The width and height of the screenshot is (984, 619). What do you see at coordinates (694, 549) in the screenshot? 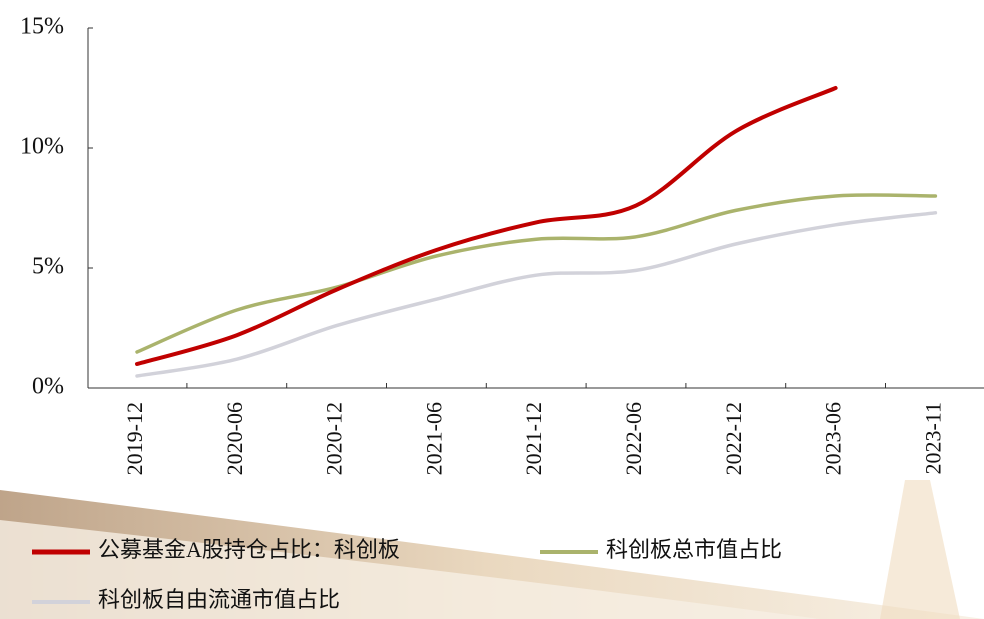
I see `legend-label: 科创板总市值占比` at bounding box center [694, 549].